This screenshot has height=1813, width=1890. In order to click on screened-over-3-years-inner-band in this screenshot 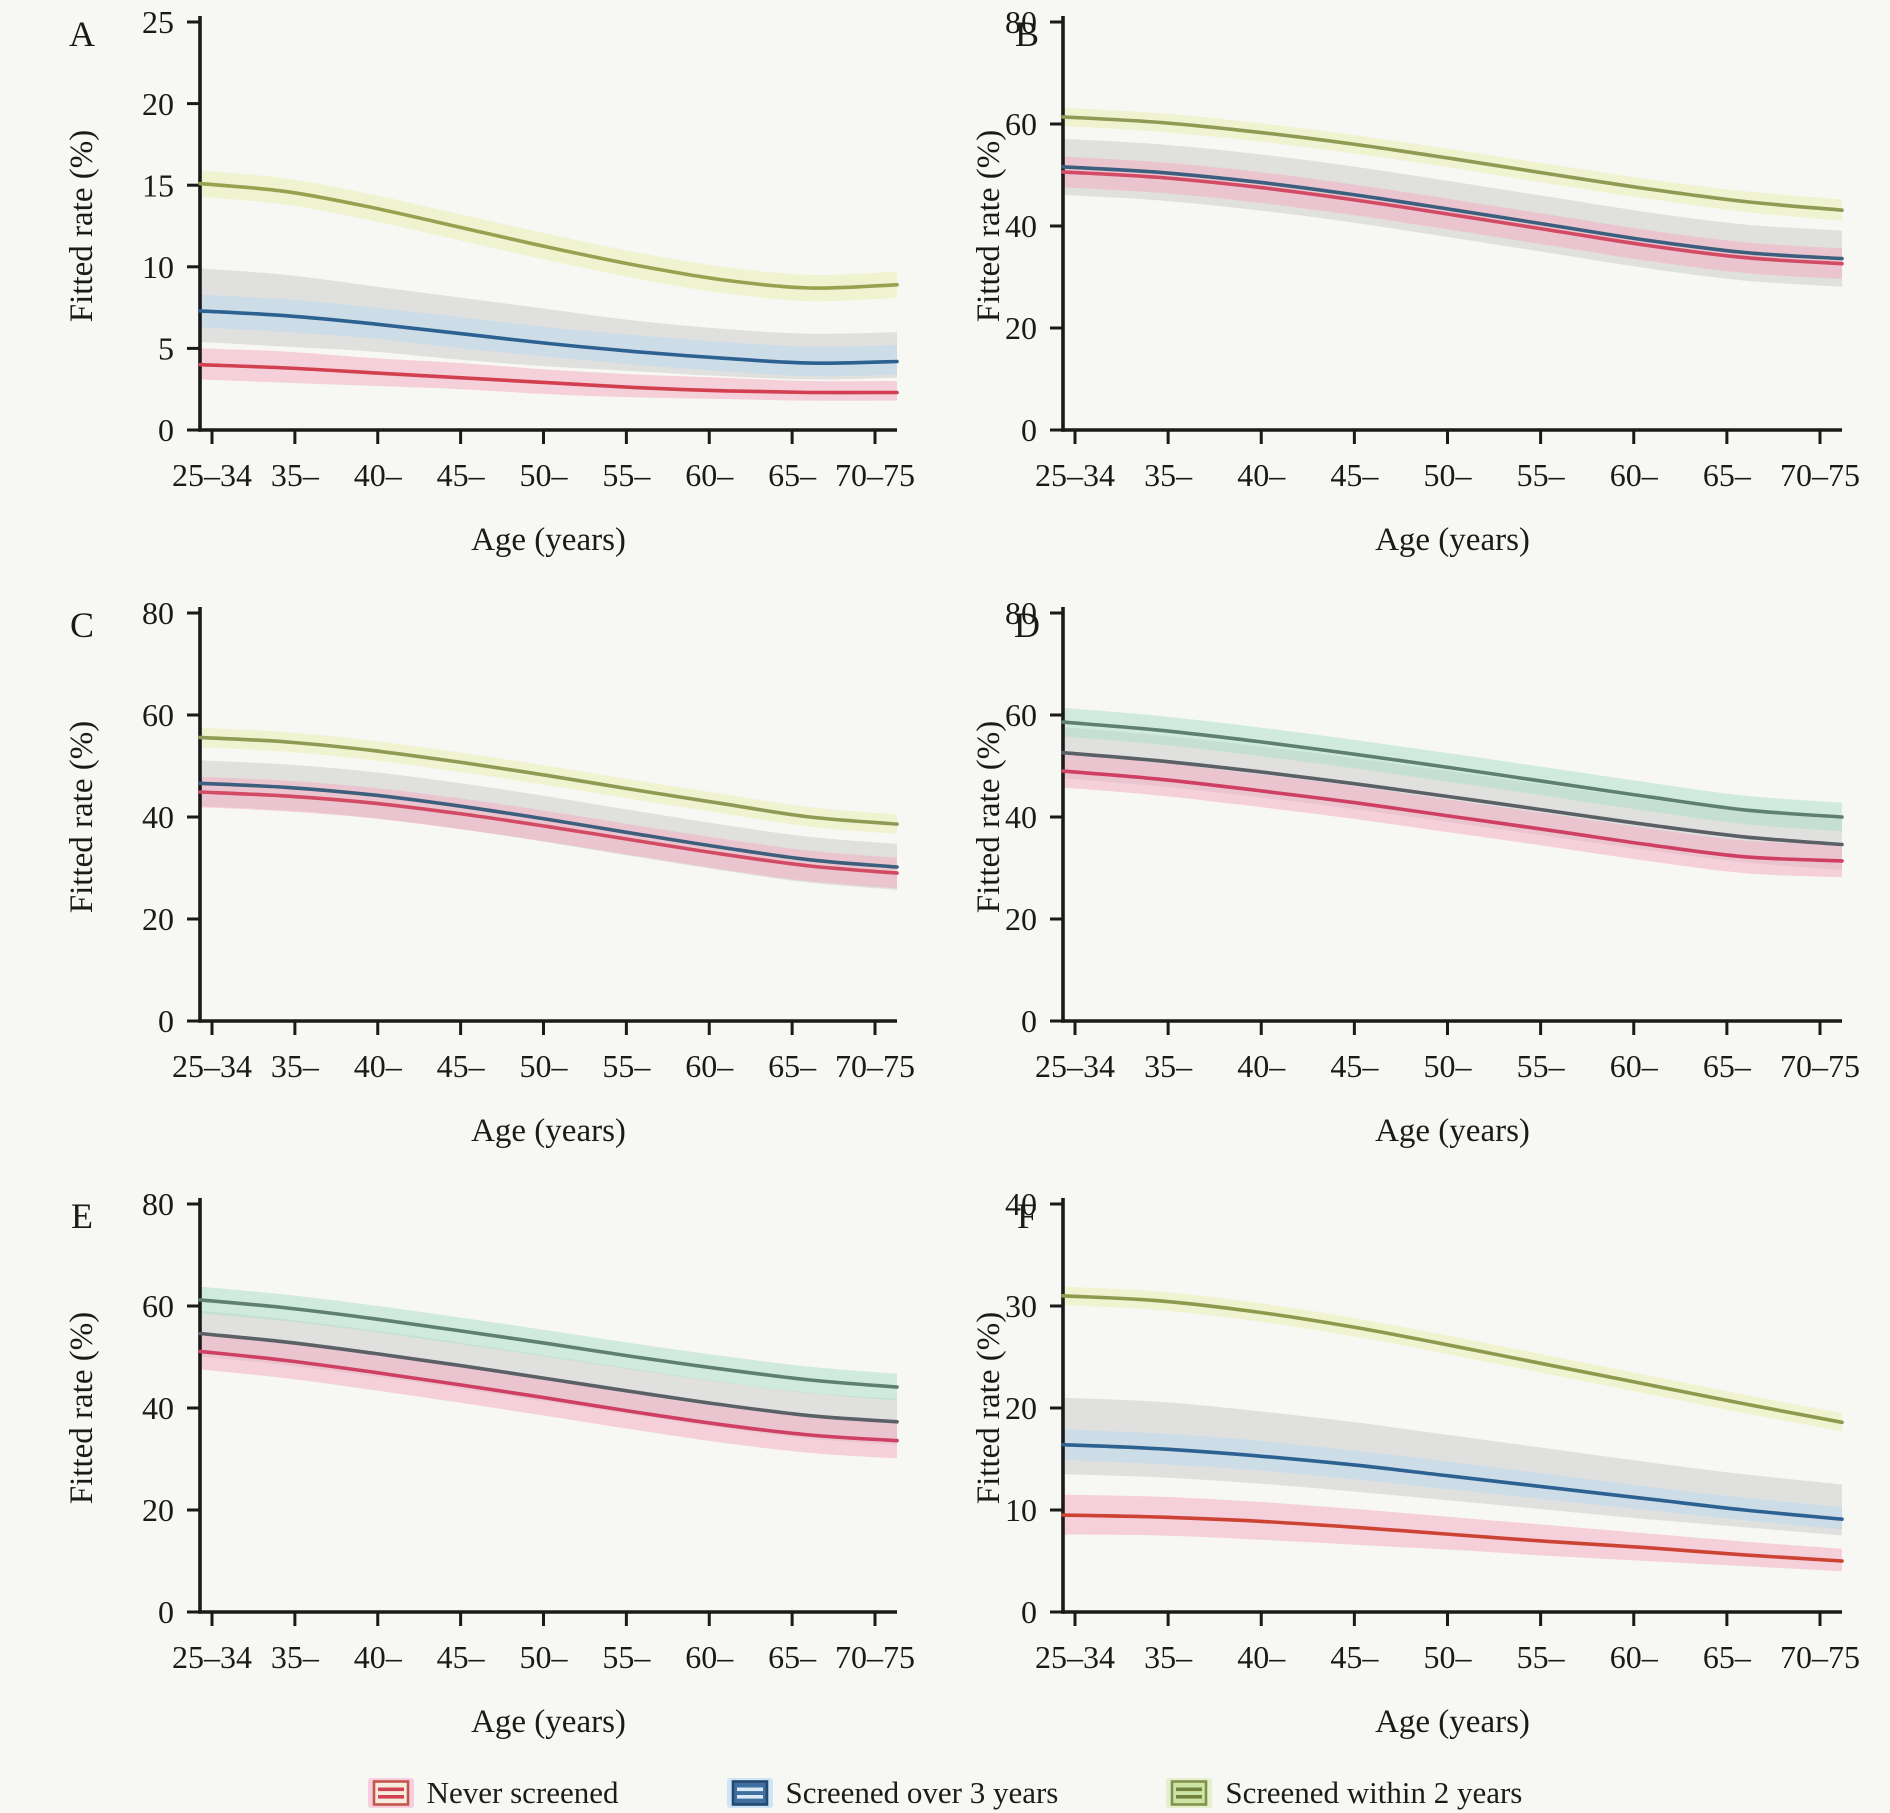, I will do `click(548, 335)`.